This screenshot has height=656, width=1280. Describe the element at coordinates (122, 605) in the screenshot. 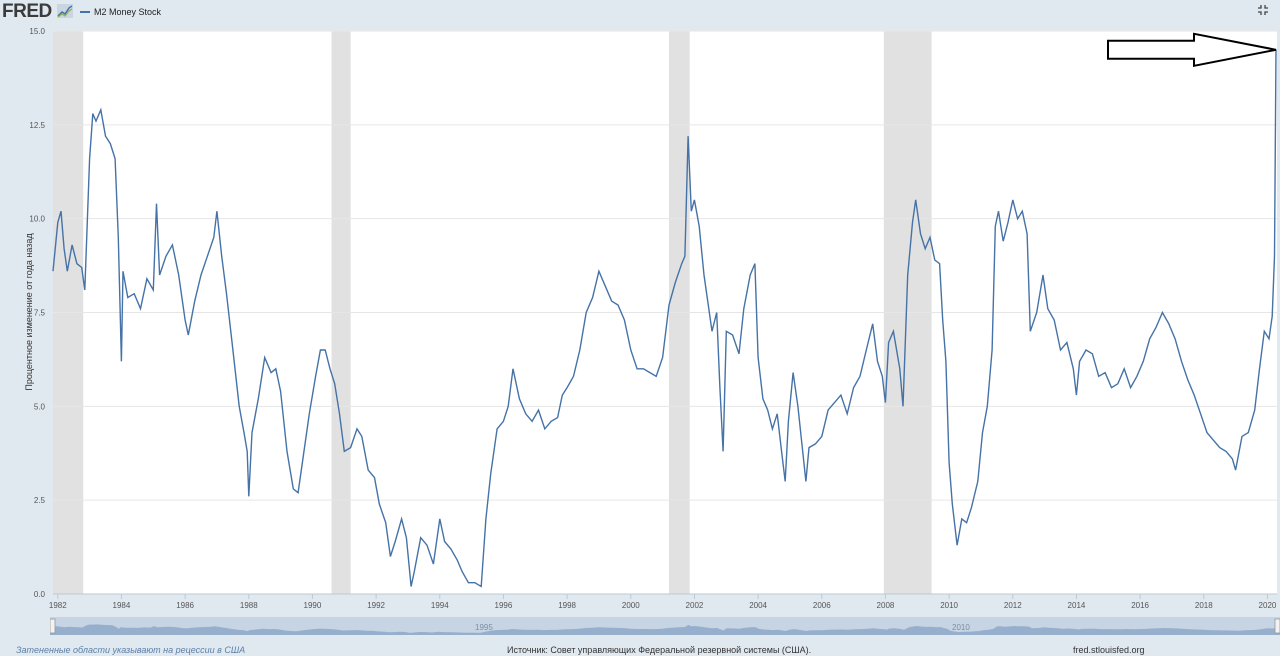

I see `x-tick-label: 1984` at that location.